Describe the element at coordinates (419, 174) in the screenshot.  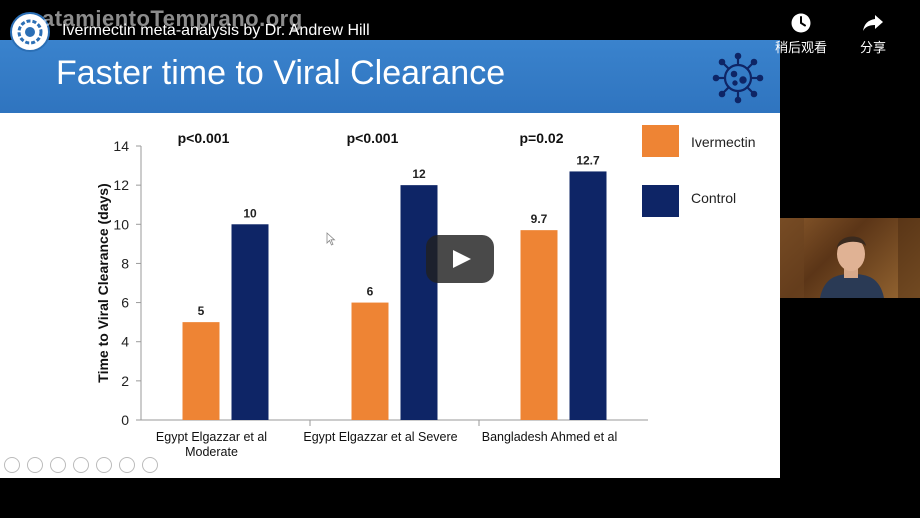
I see `bar-value-label: 12` at that location.